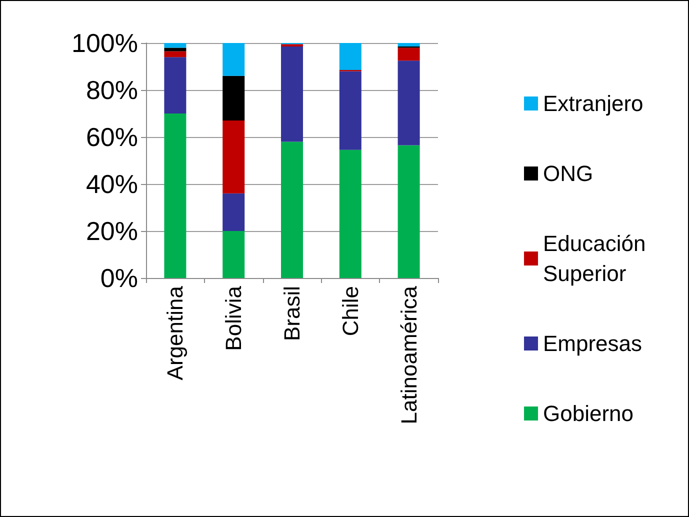 Image resolution: width=689 pixels, height=517 pixels. I want to click on y-tick-label: 80%, so click(112, 90).